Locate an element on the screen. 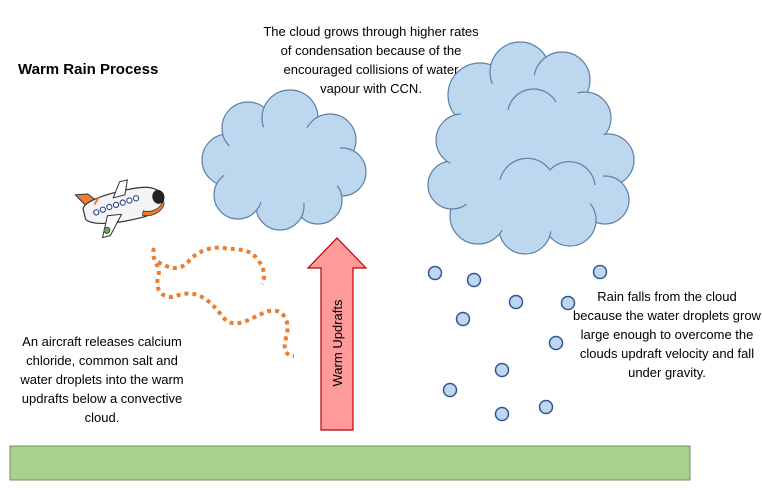 Image resolution: width=762 pixels, height=490 pixels. updraft-arrow-label: Warm Updrafts is located at coordinates (337, 342).